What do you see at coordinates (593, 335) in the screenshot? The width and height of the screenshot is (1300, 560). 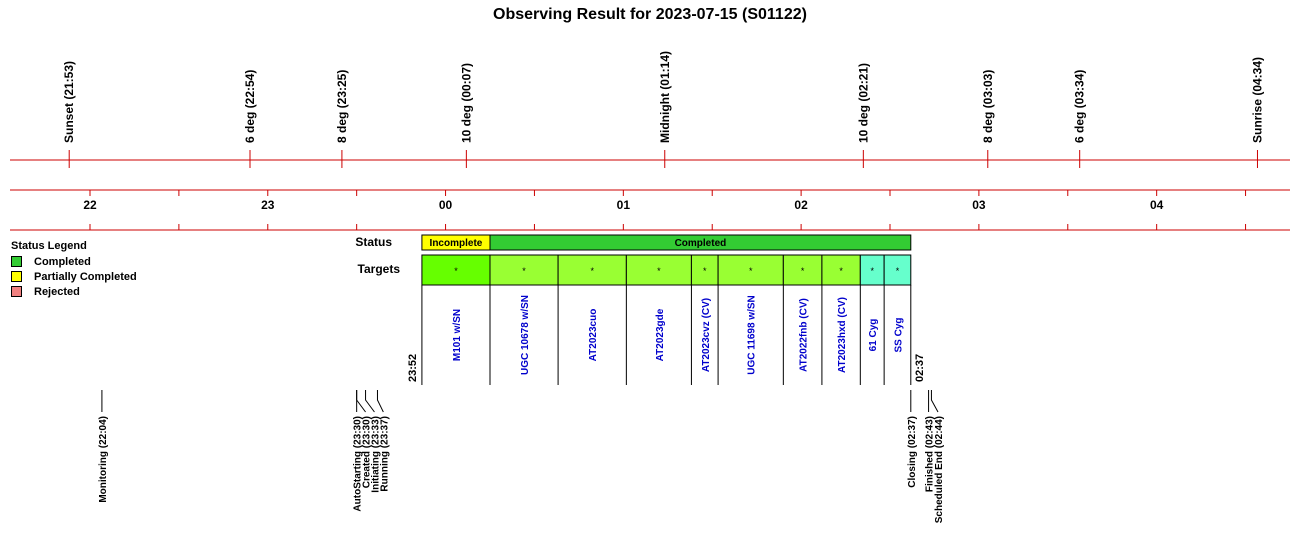 I see `target-name: AT2023cuo` at bounding box center [593, 335].